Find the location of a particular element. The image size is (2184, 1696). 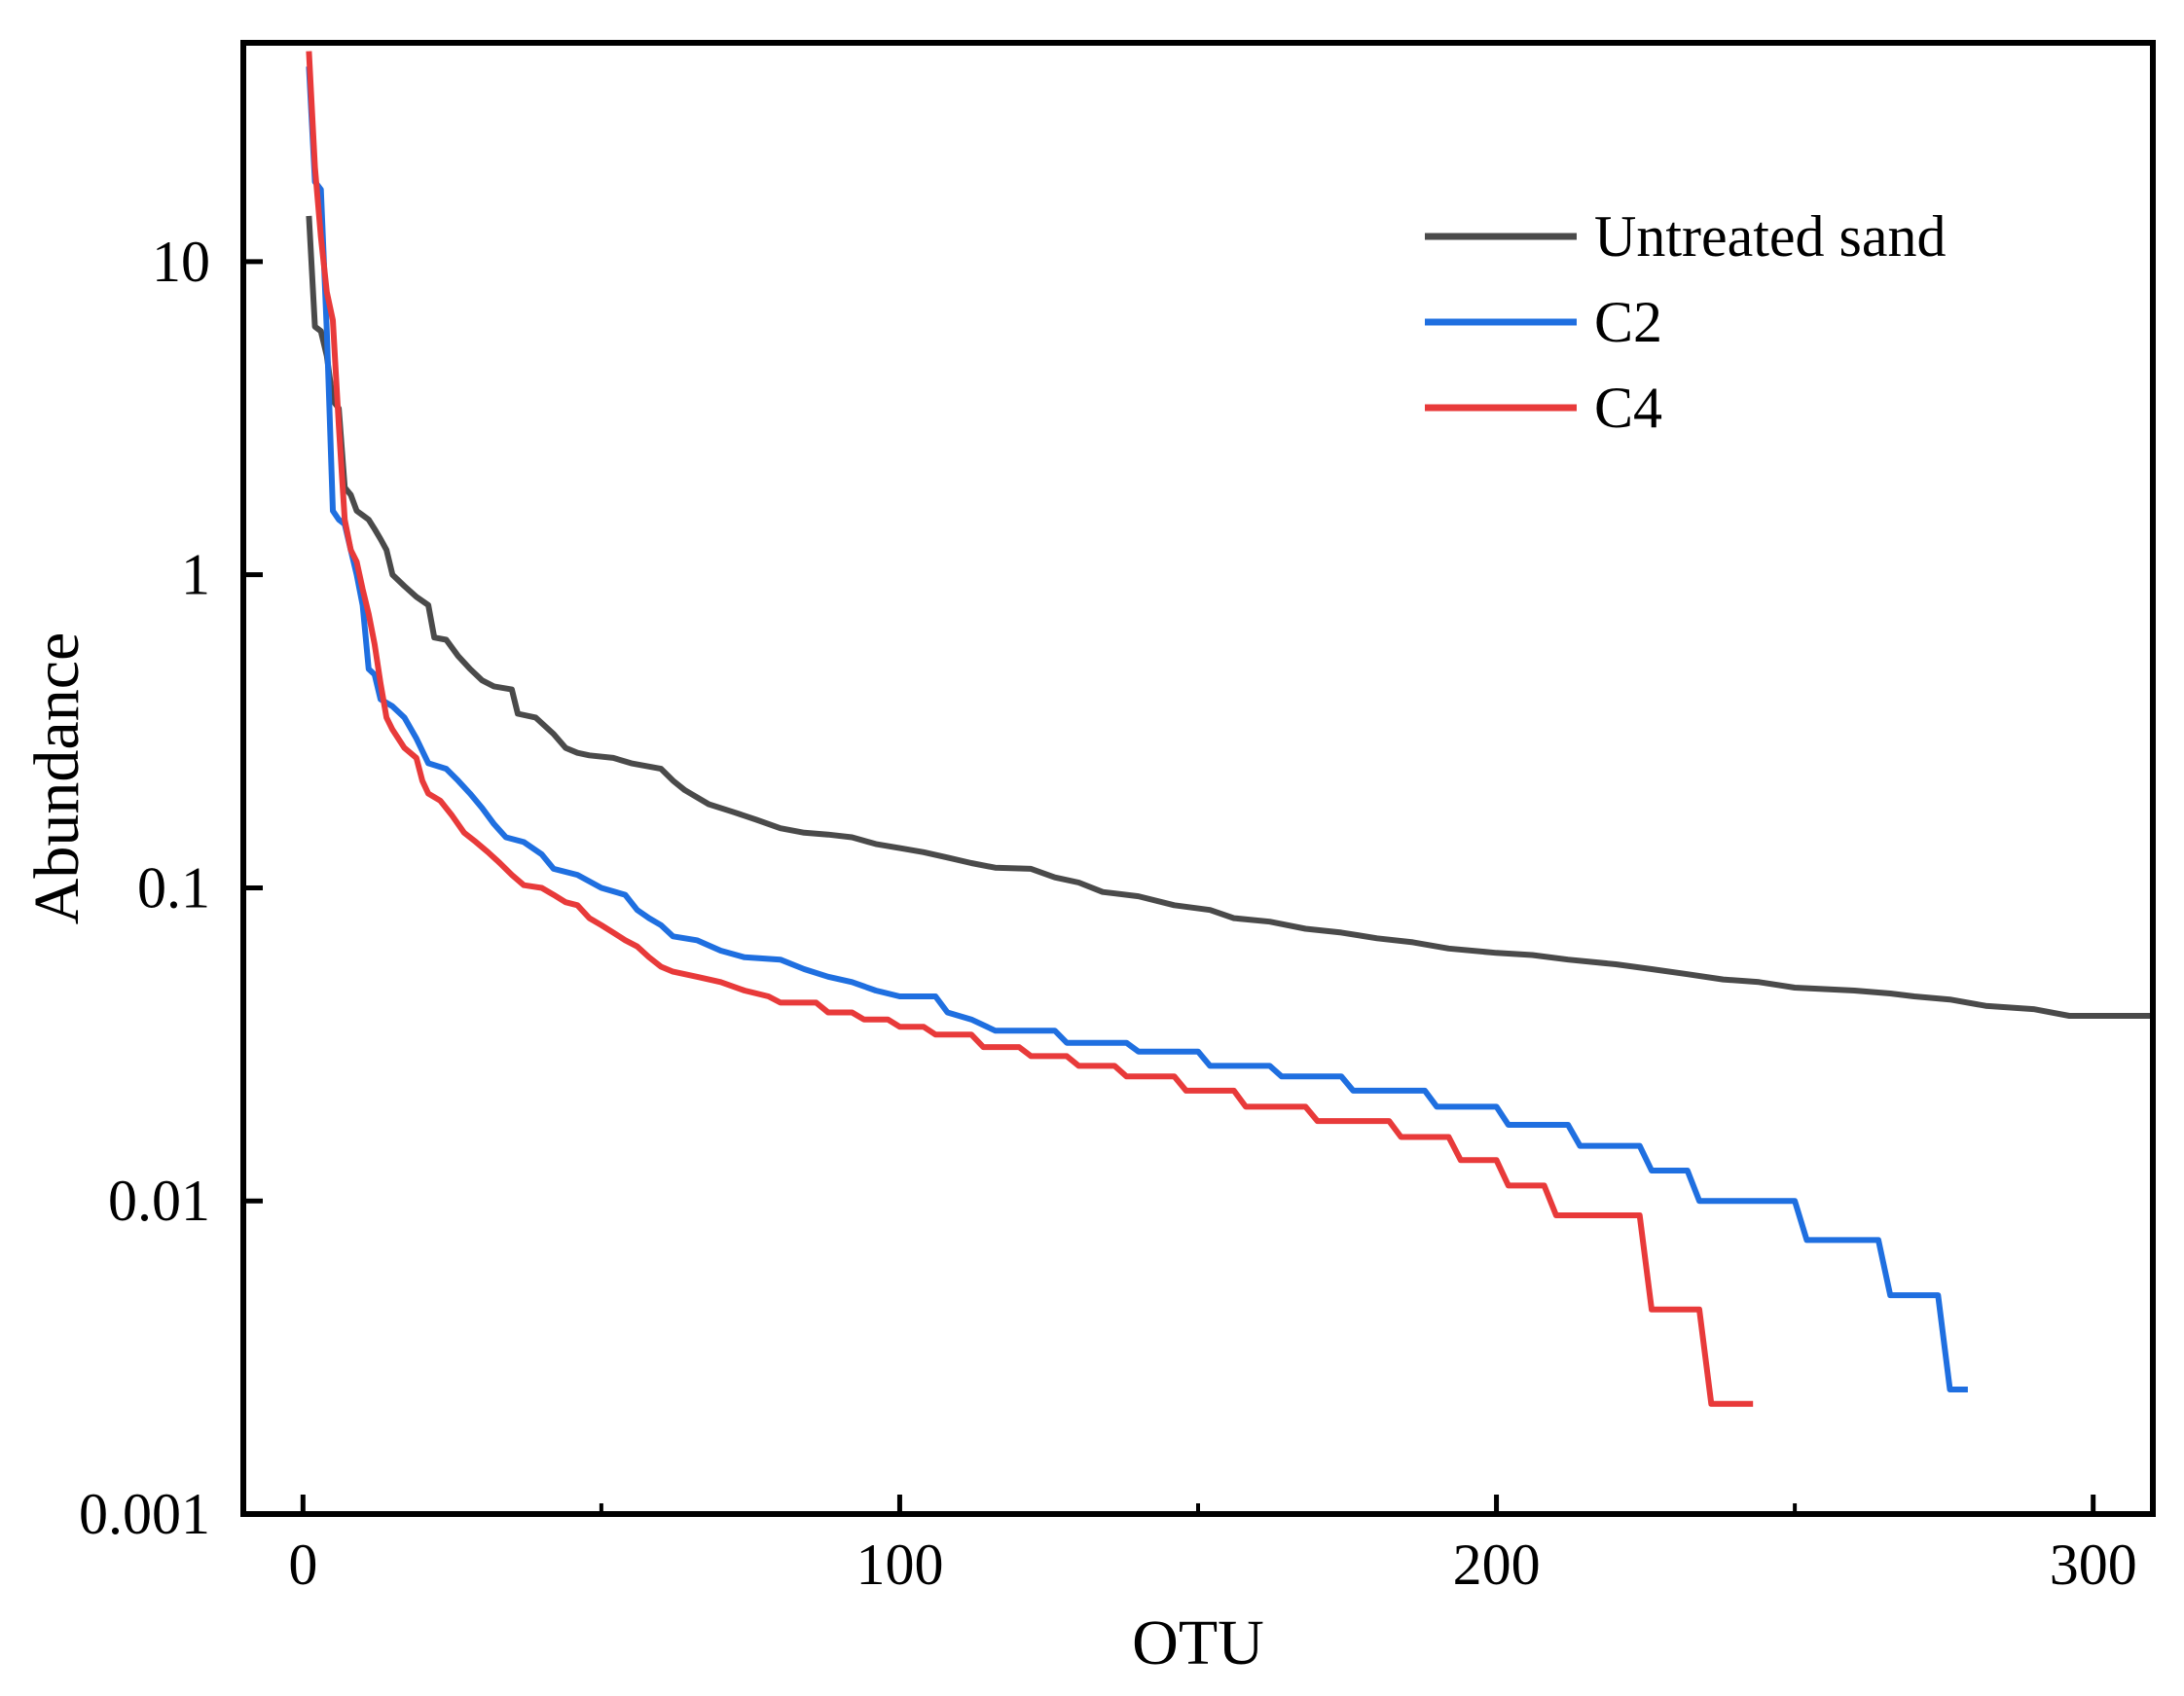

x-tick-label: 0 is located at coordinates (302, 1565).